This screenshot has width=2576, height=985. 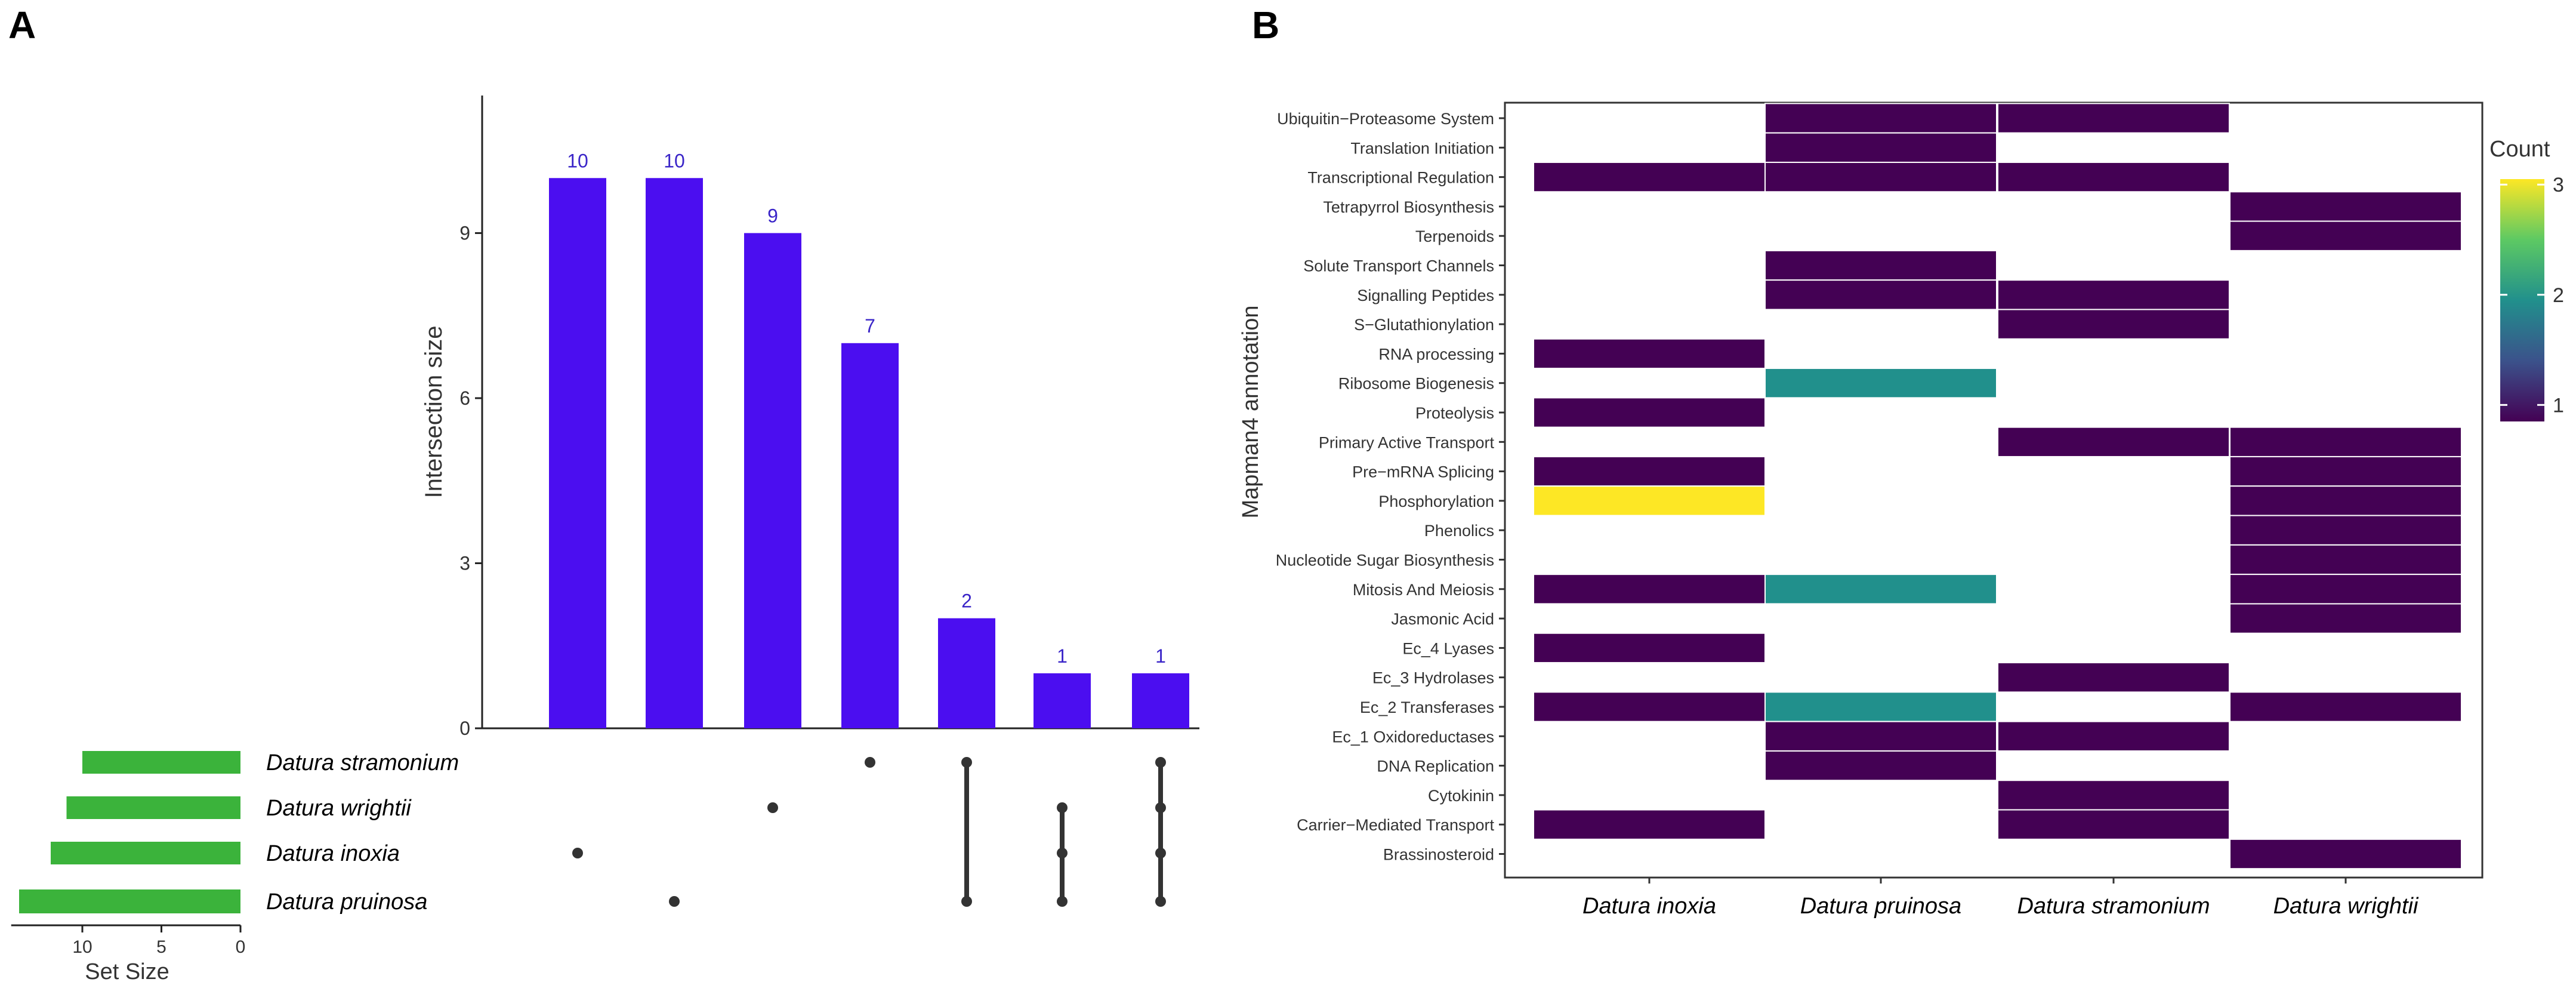 What do you see at coordinates (1416, 384) in the screenshot?
I see `row-label: Ribosome Biogenesis` at bounding box center [1416, 384].